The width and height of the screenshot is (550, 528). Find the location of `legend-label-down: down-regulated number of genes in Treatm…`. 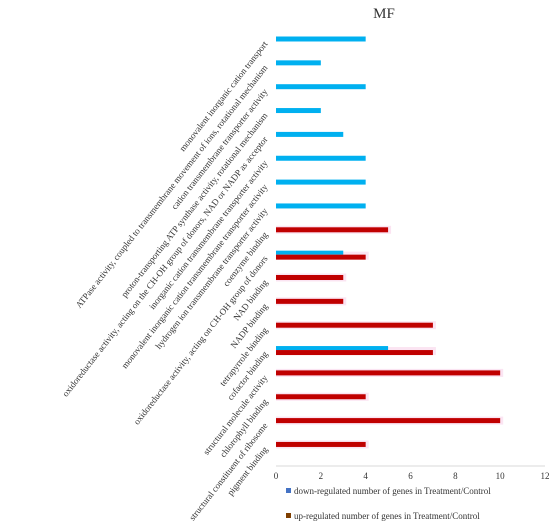

legend-label-down: down-regulated number of genes in Treatm… is located at coordinates (392, 491).